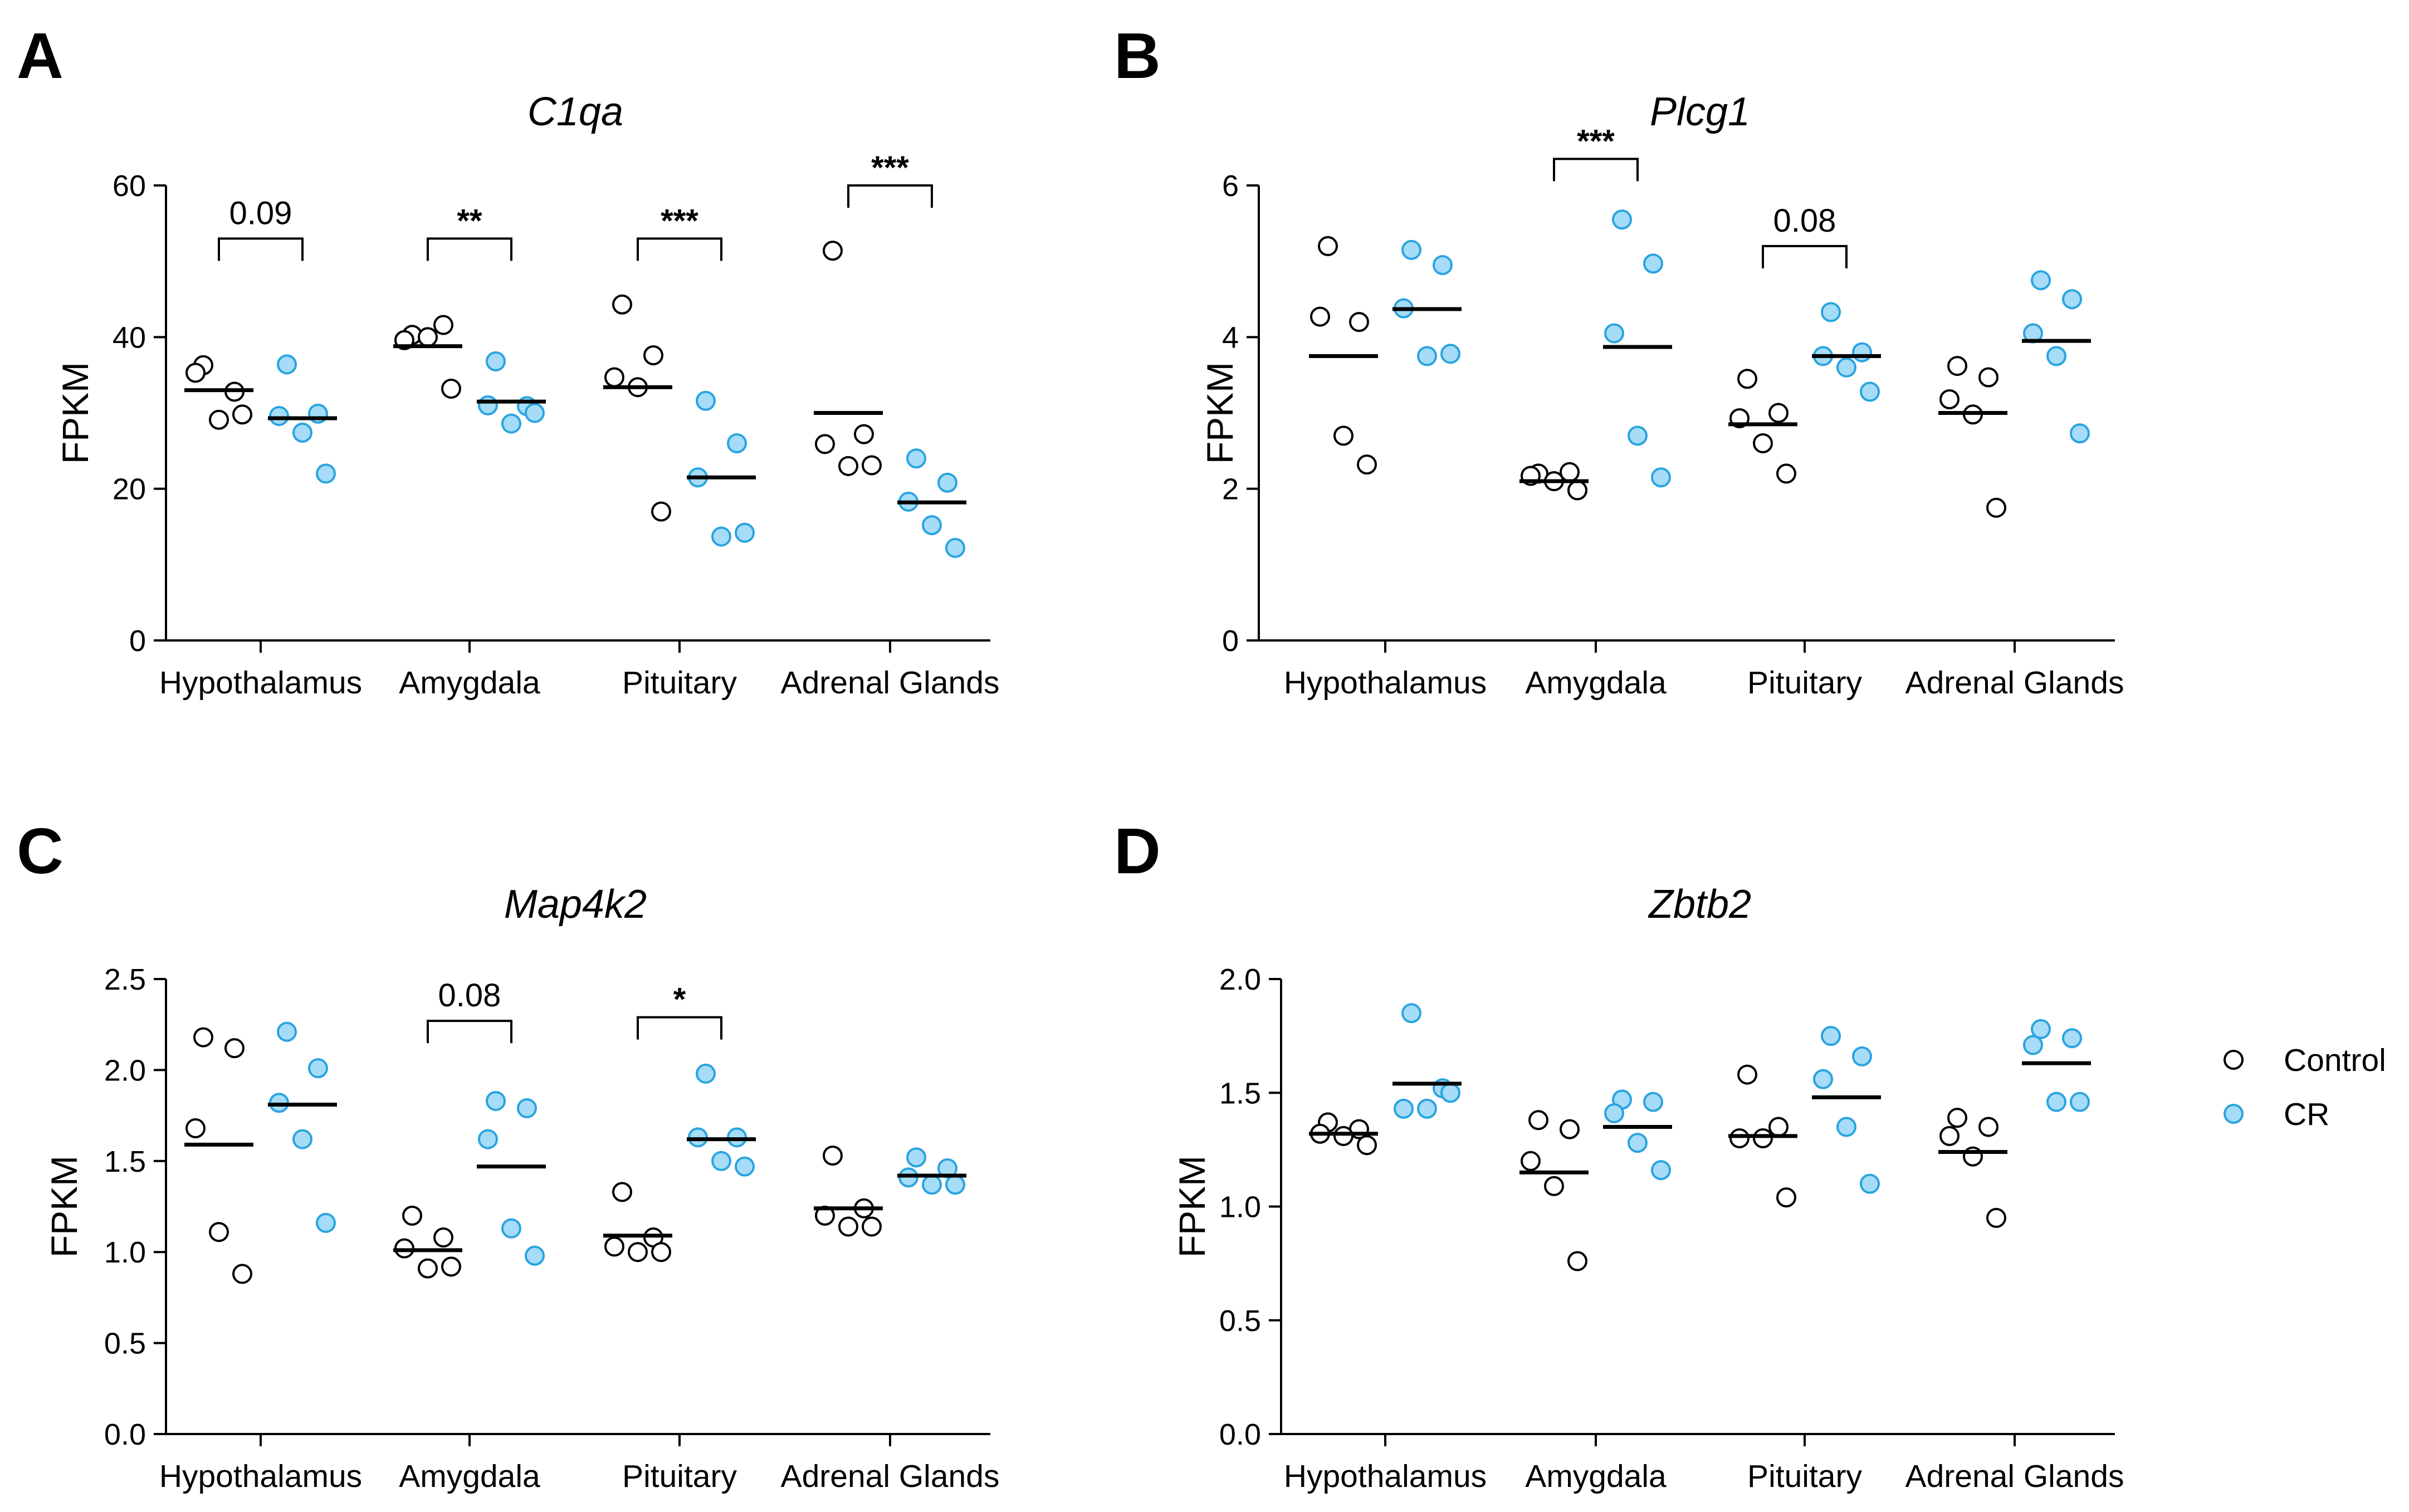 This screenshot has height=1512, width=2409. I want to click on panel-d-ytick-label: 0.5, so click(1240, 1321).